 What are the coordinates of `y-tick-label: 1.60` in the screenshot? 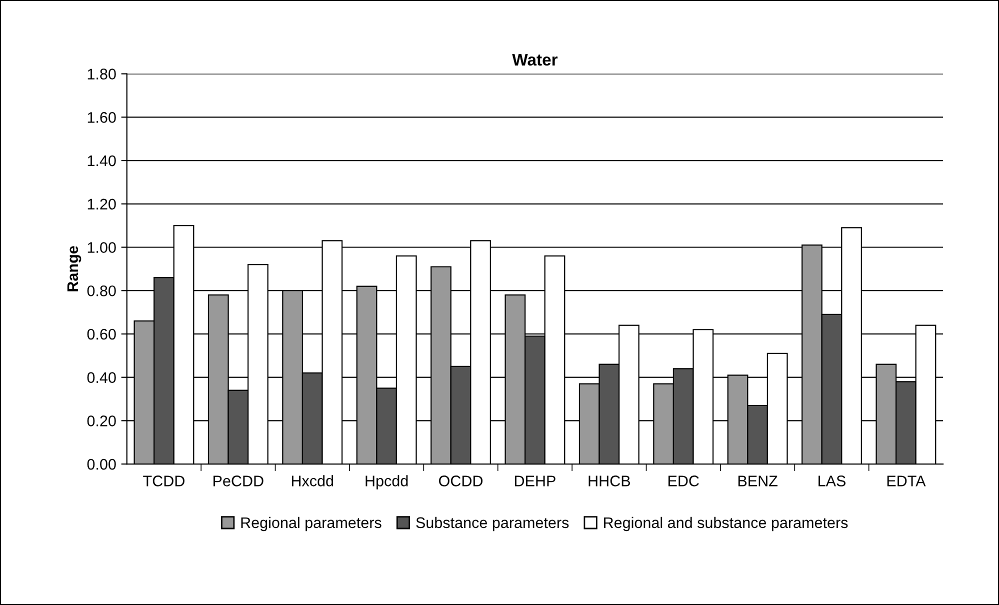 It's located at (102, 117).